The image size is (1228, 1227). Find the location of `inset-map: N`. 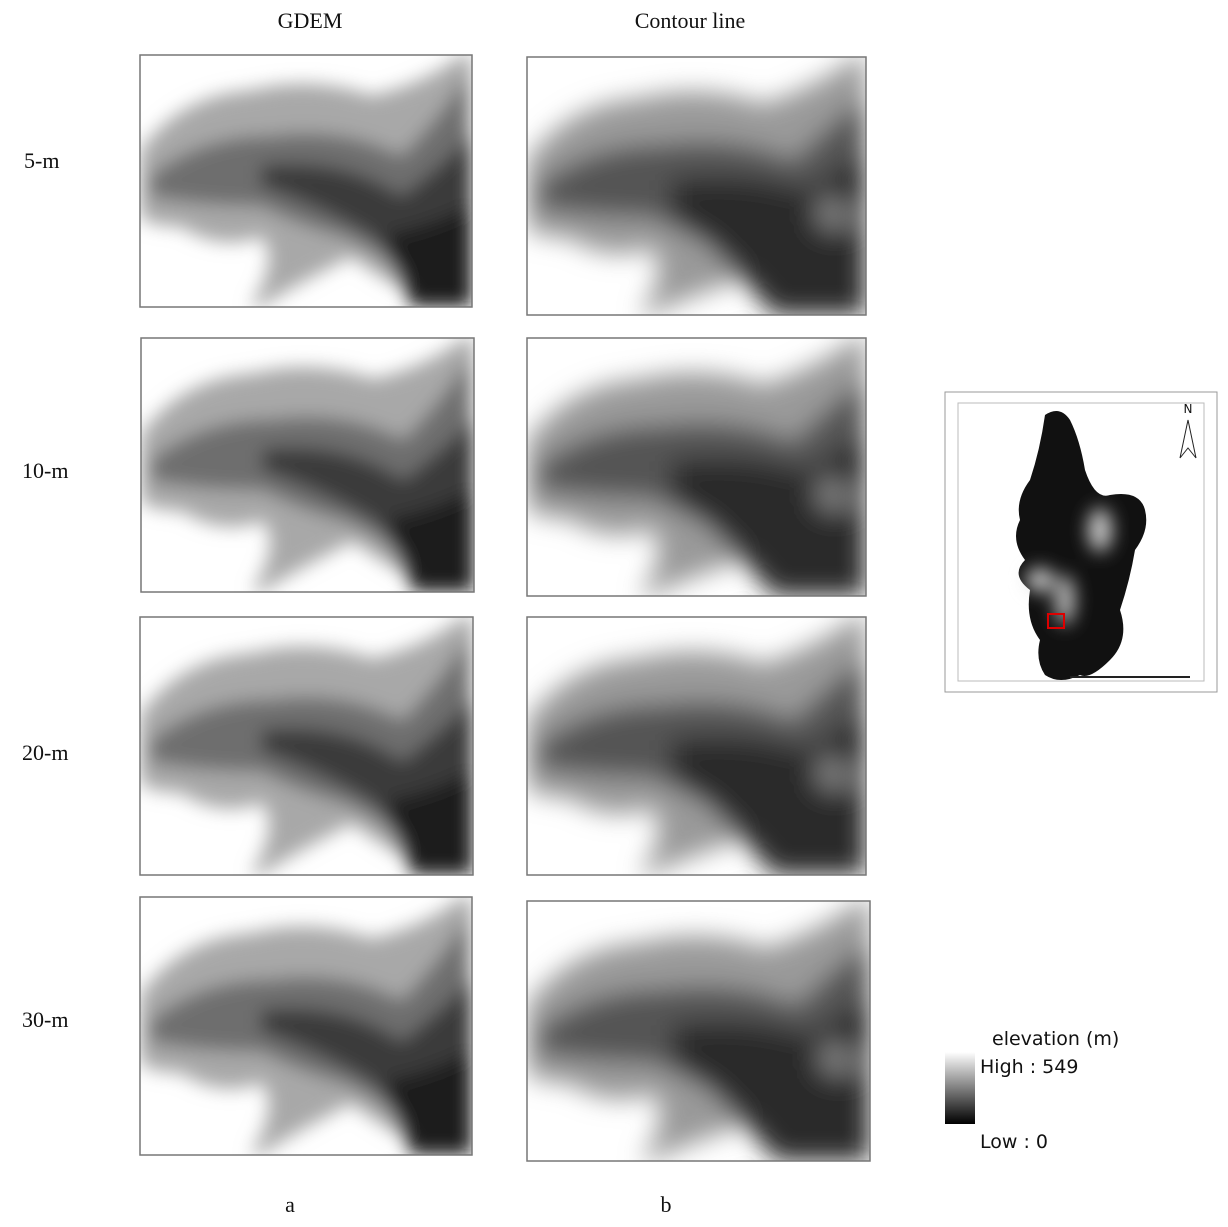

inset-map: N is located at coordinates (1081, 542).